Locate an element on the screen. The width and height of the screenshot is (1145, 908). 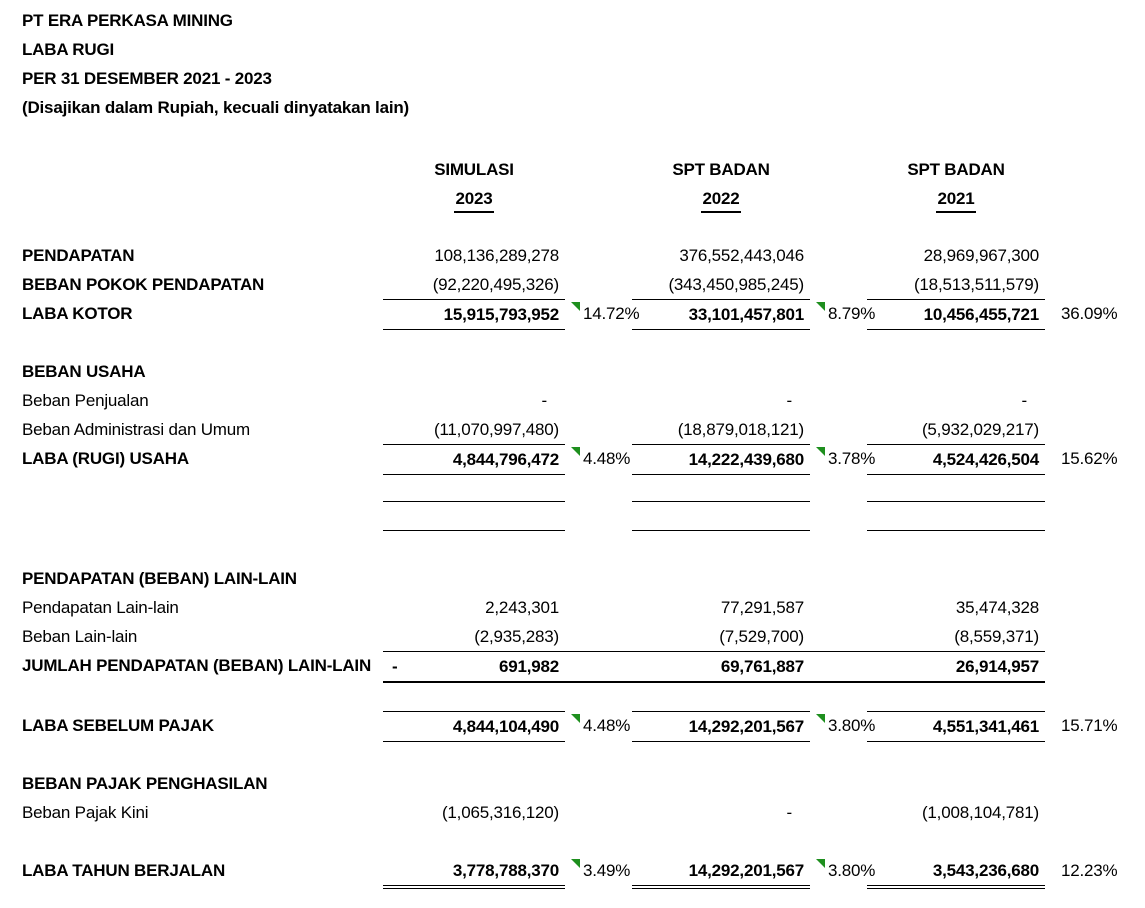
percent-value: 15.71% is located at coordinates (1089, 725).